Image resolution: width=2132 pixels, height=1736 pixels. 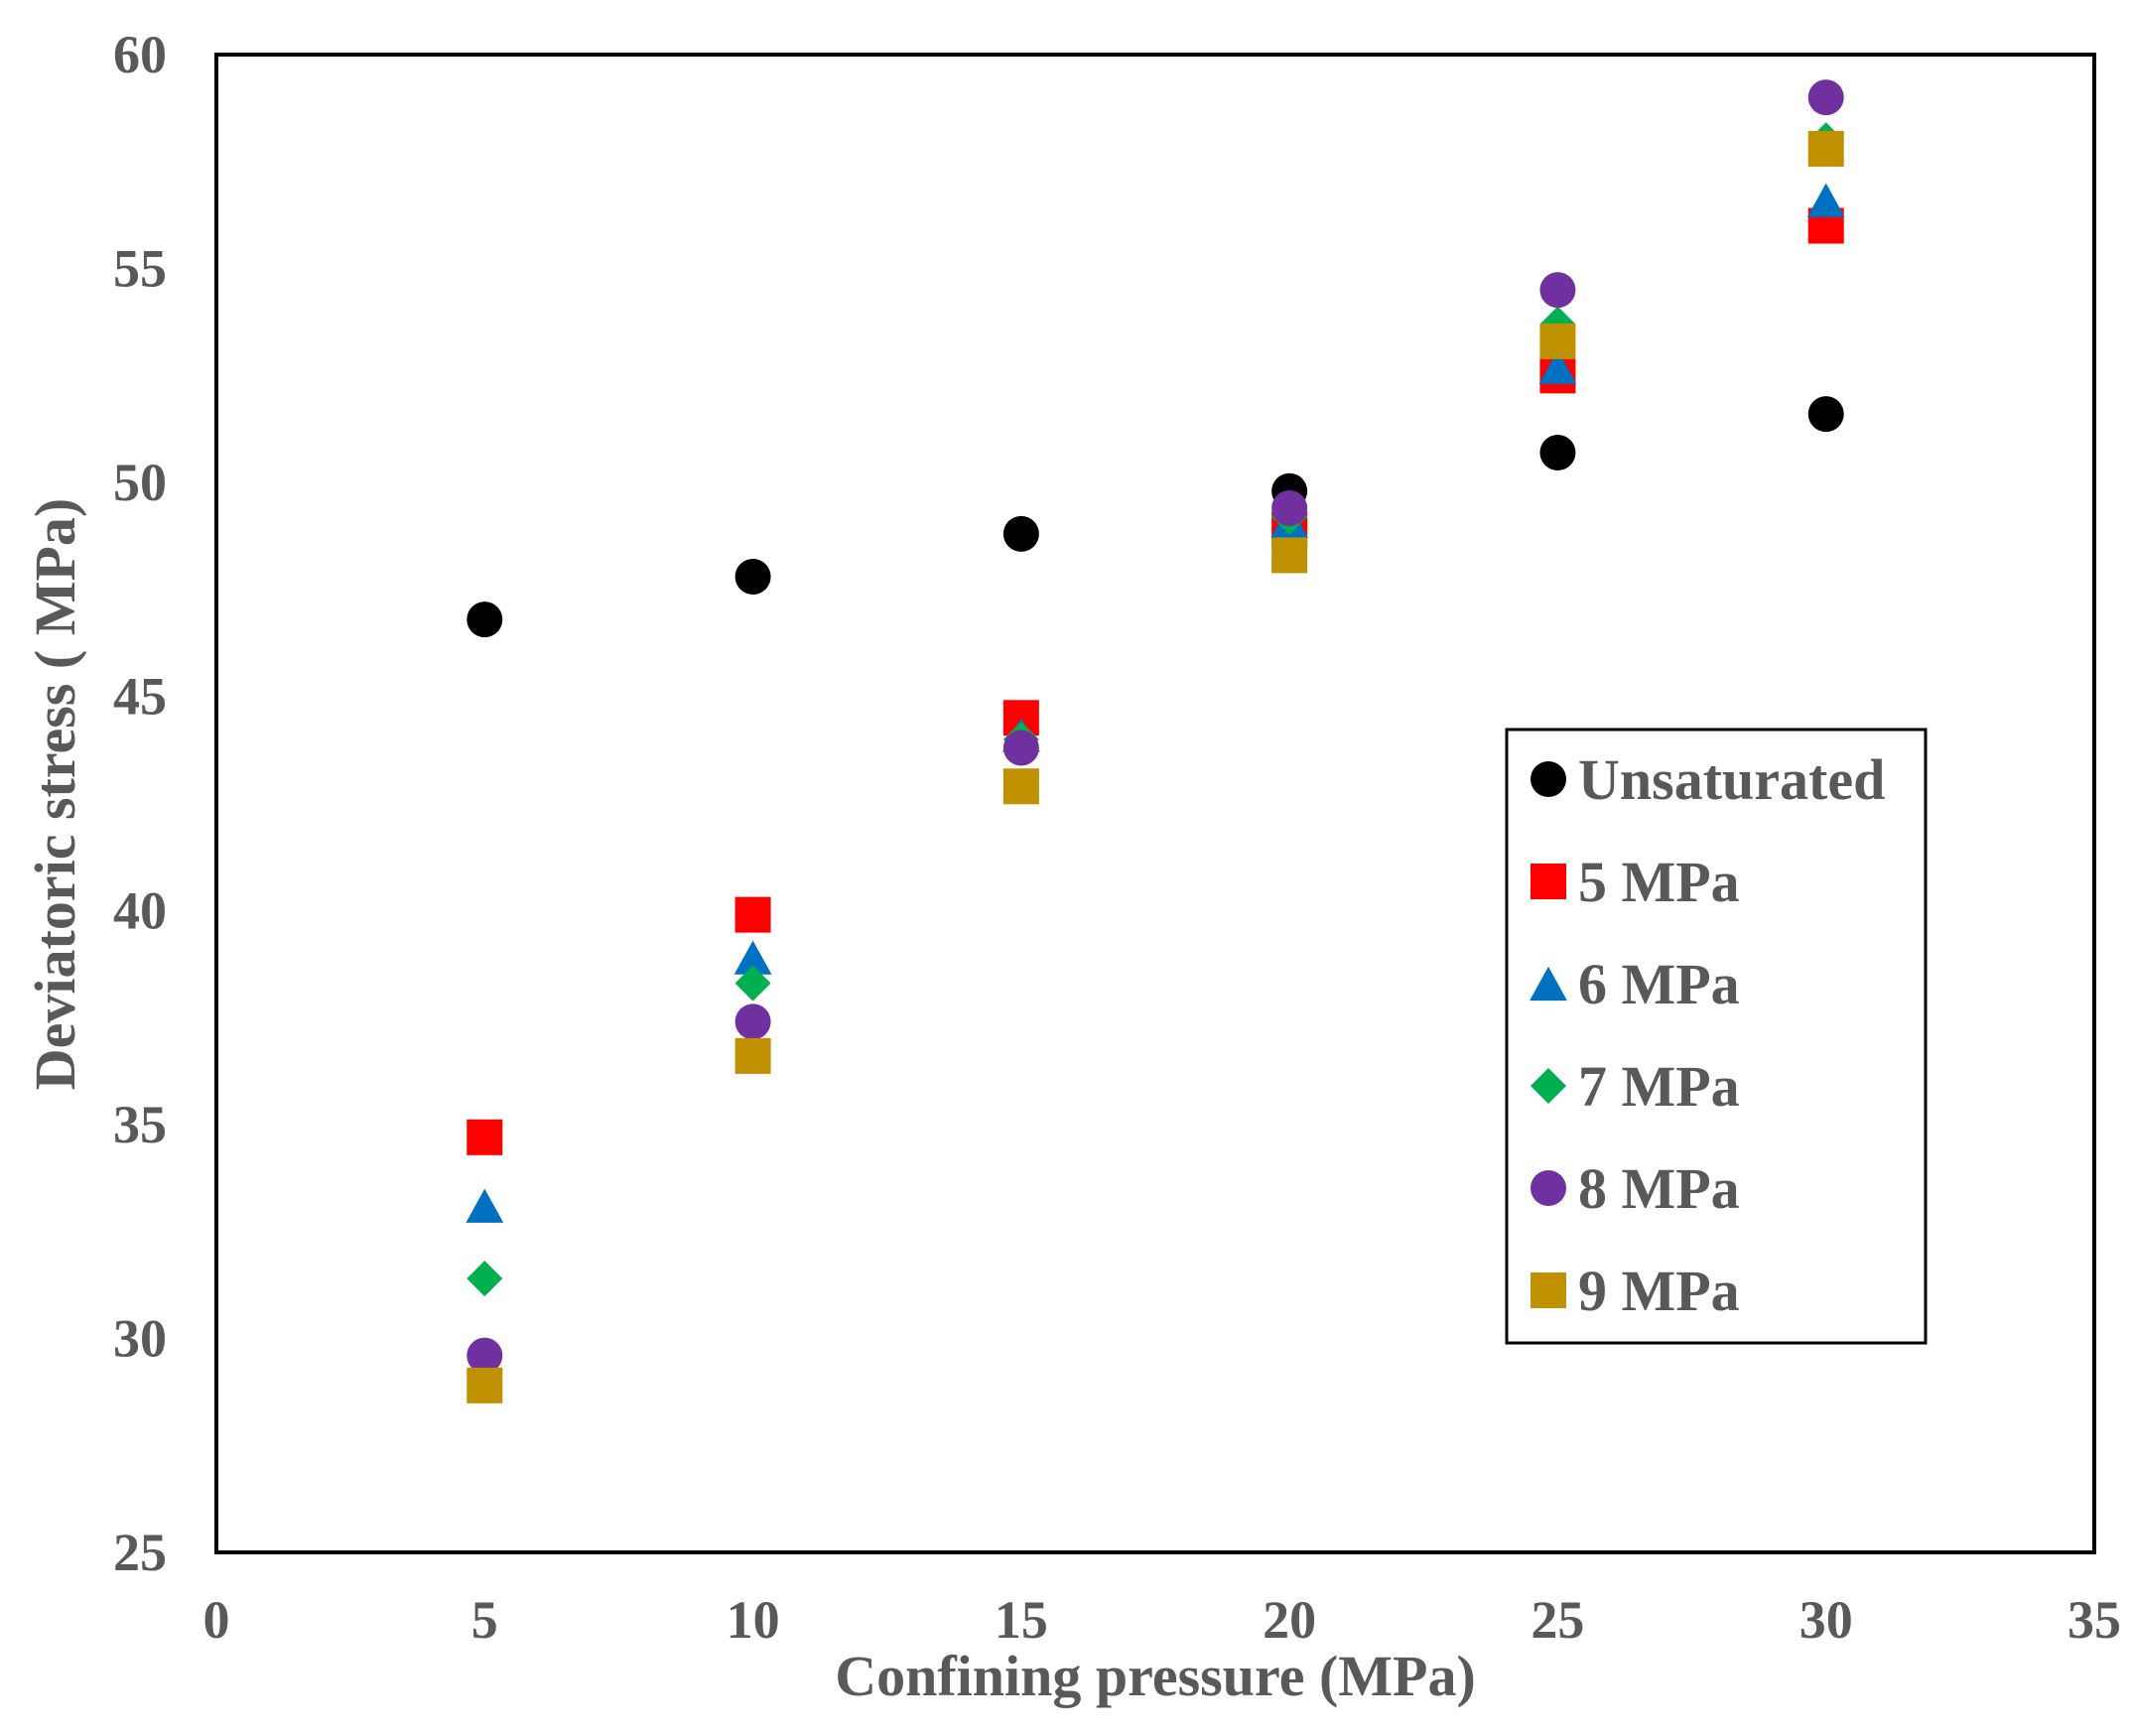 What do you see at coordinates (1289, 1620) in the screenshot?
I see `x-tick-label: 20` at bounding box center [1289, 1620].